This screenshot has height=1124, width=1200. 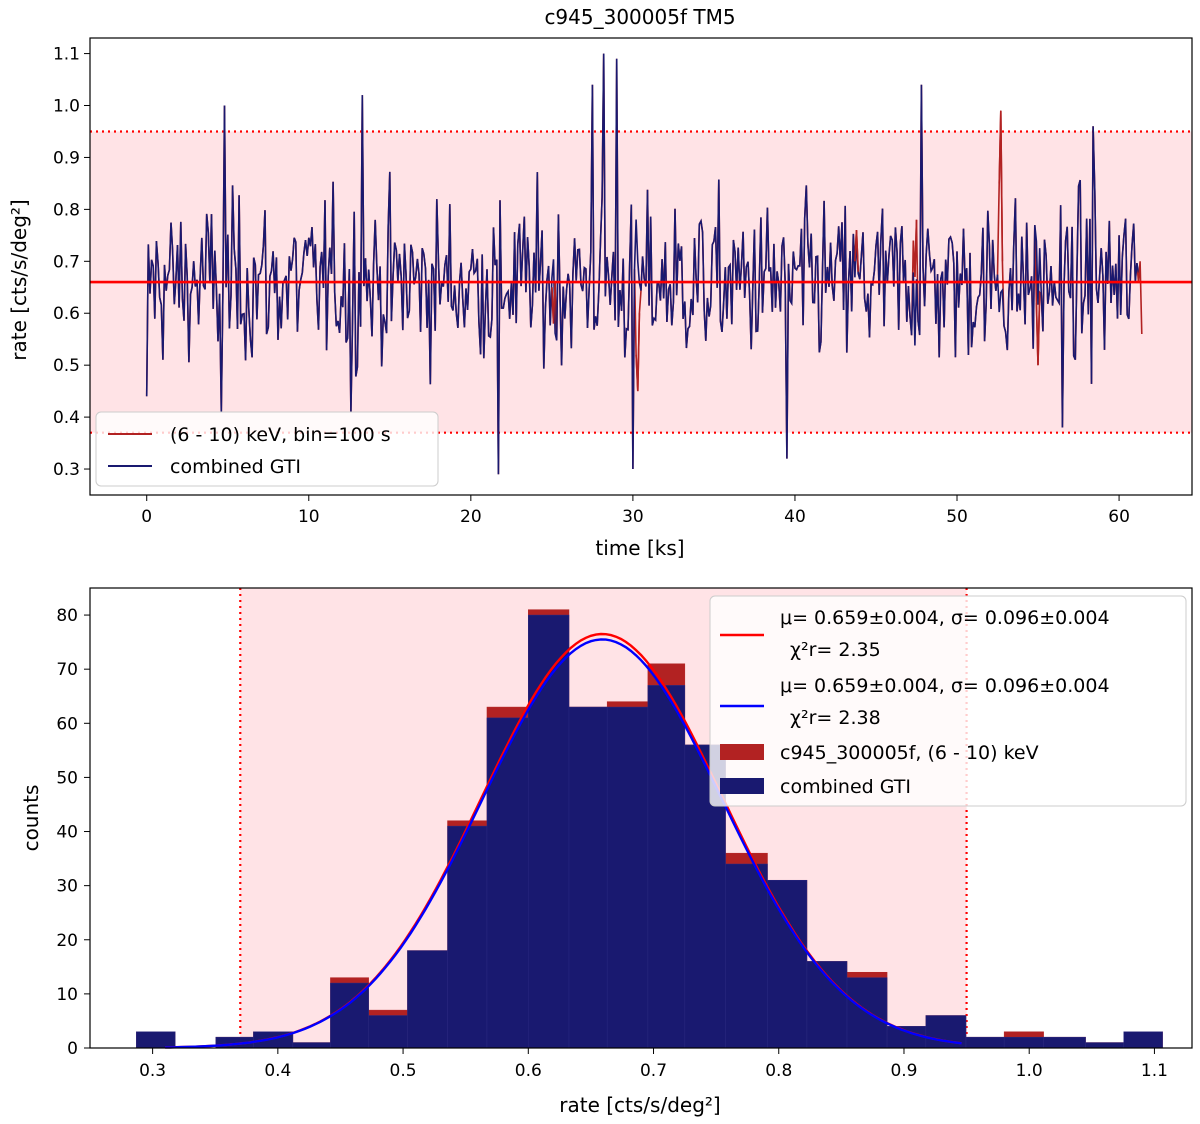 I want to click on legend-patch-6-10kev, so click(x=742, y=752).